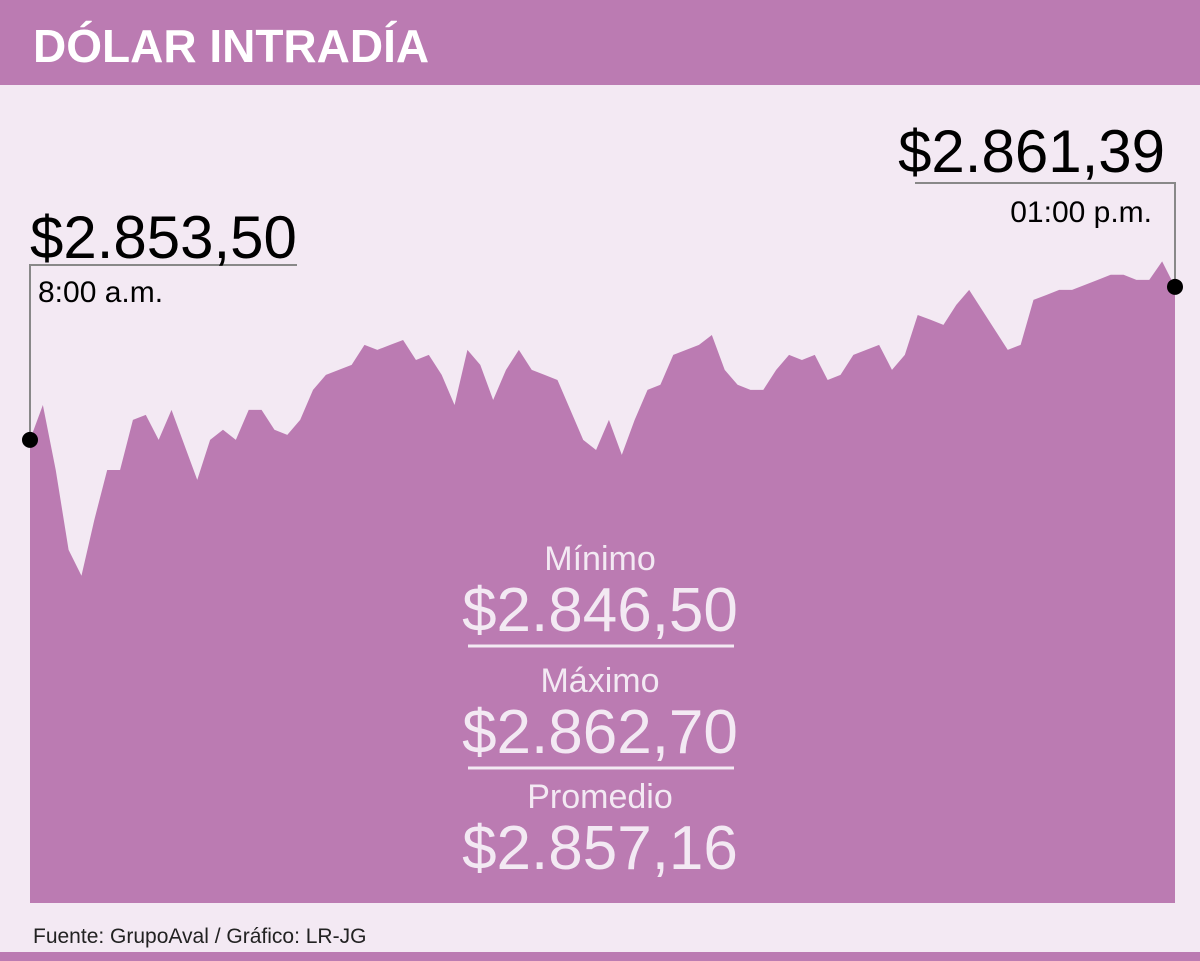 The width and height of the screenshot is (1200, 961). What do you see at coordinates (600, 610) in the screenshot?
I see `stat-value: $2.846,50` at bounding box center [600, 610].